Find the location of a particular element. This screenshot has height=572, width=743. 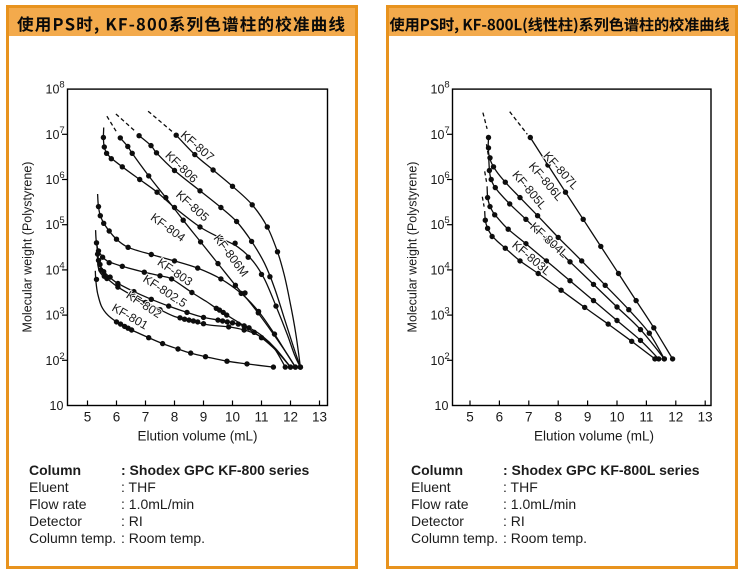

svg-text: KF-806M is located at coordinates (231, 256).